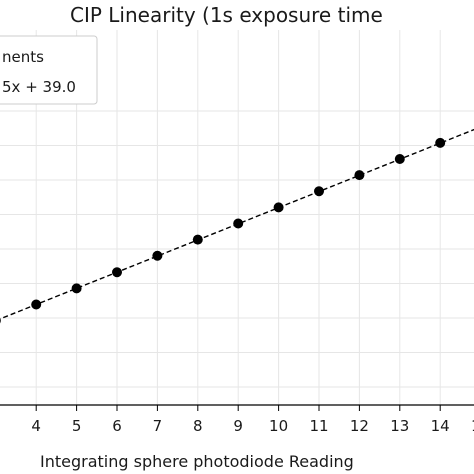  I want to click on x-tick-label: 10, so click(278, 426).